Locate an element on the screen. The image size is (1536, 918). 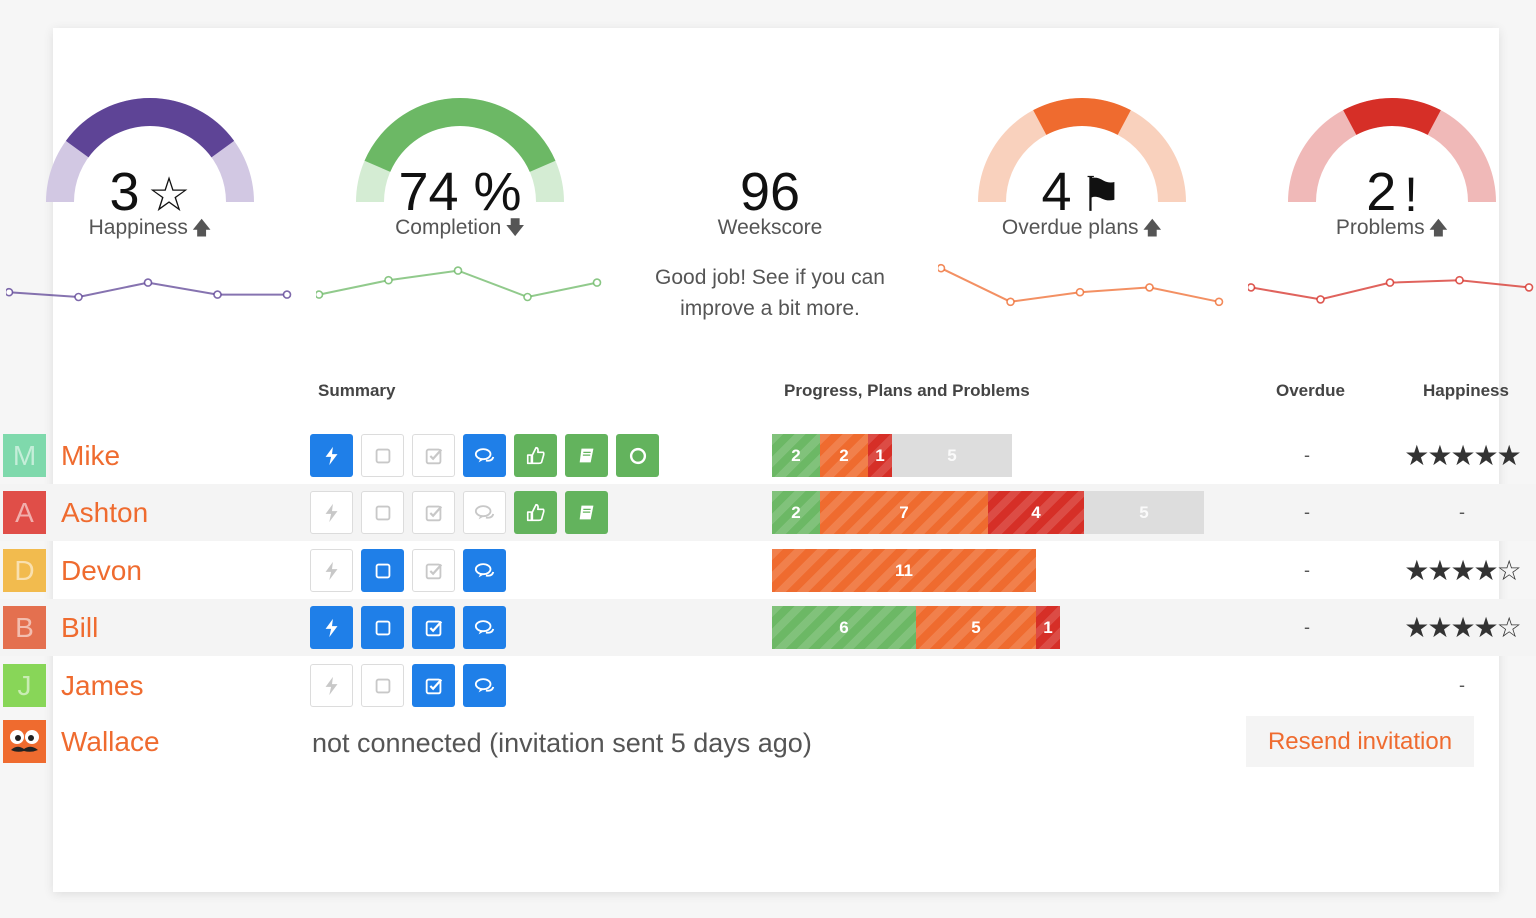
avatar is located at coordinates (24, 741).